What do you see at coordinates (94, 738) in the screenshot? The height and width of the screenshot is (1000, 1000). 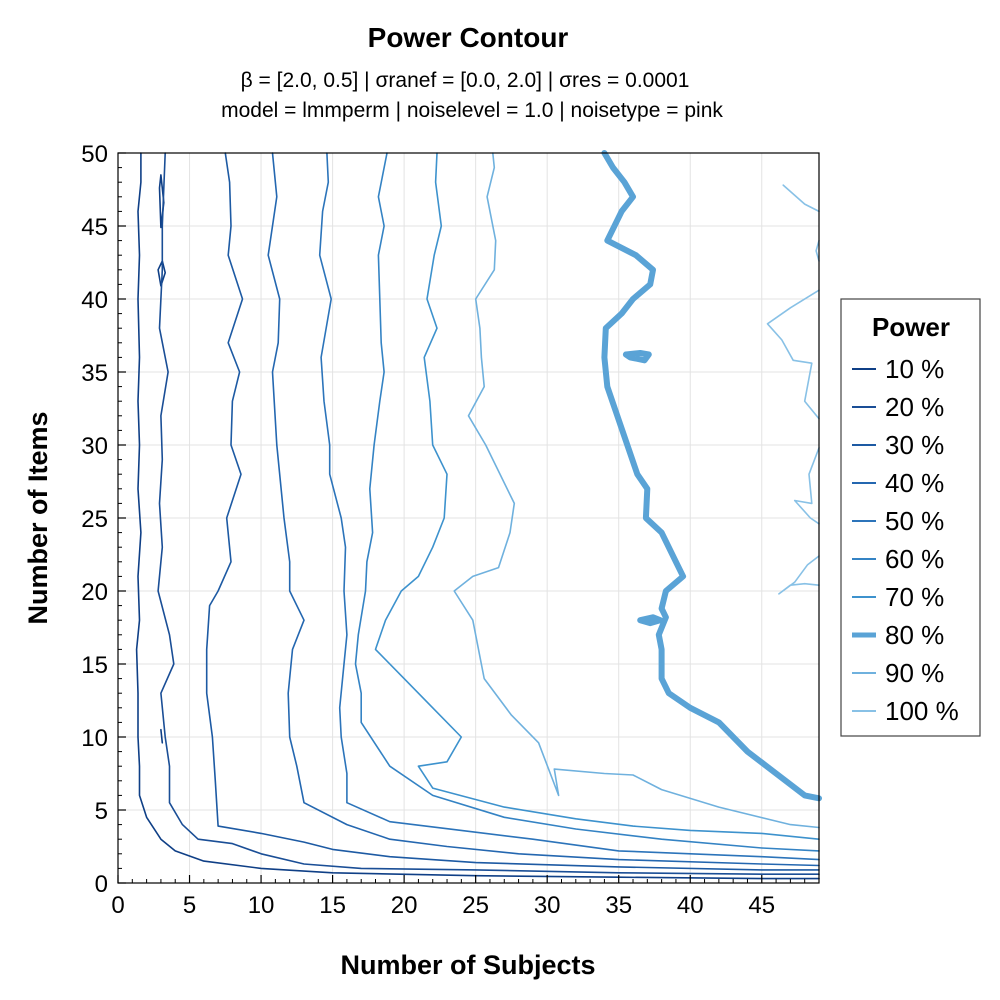 I see `y-tick-label: 10` at bounding box center [94, 738].